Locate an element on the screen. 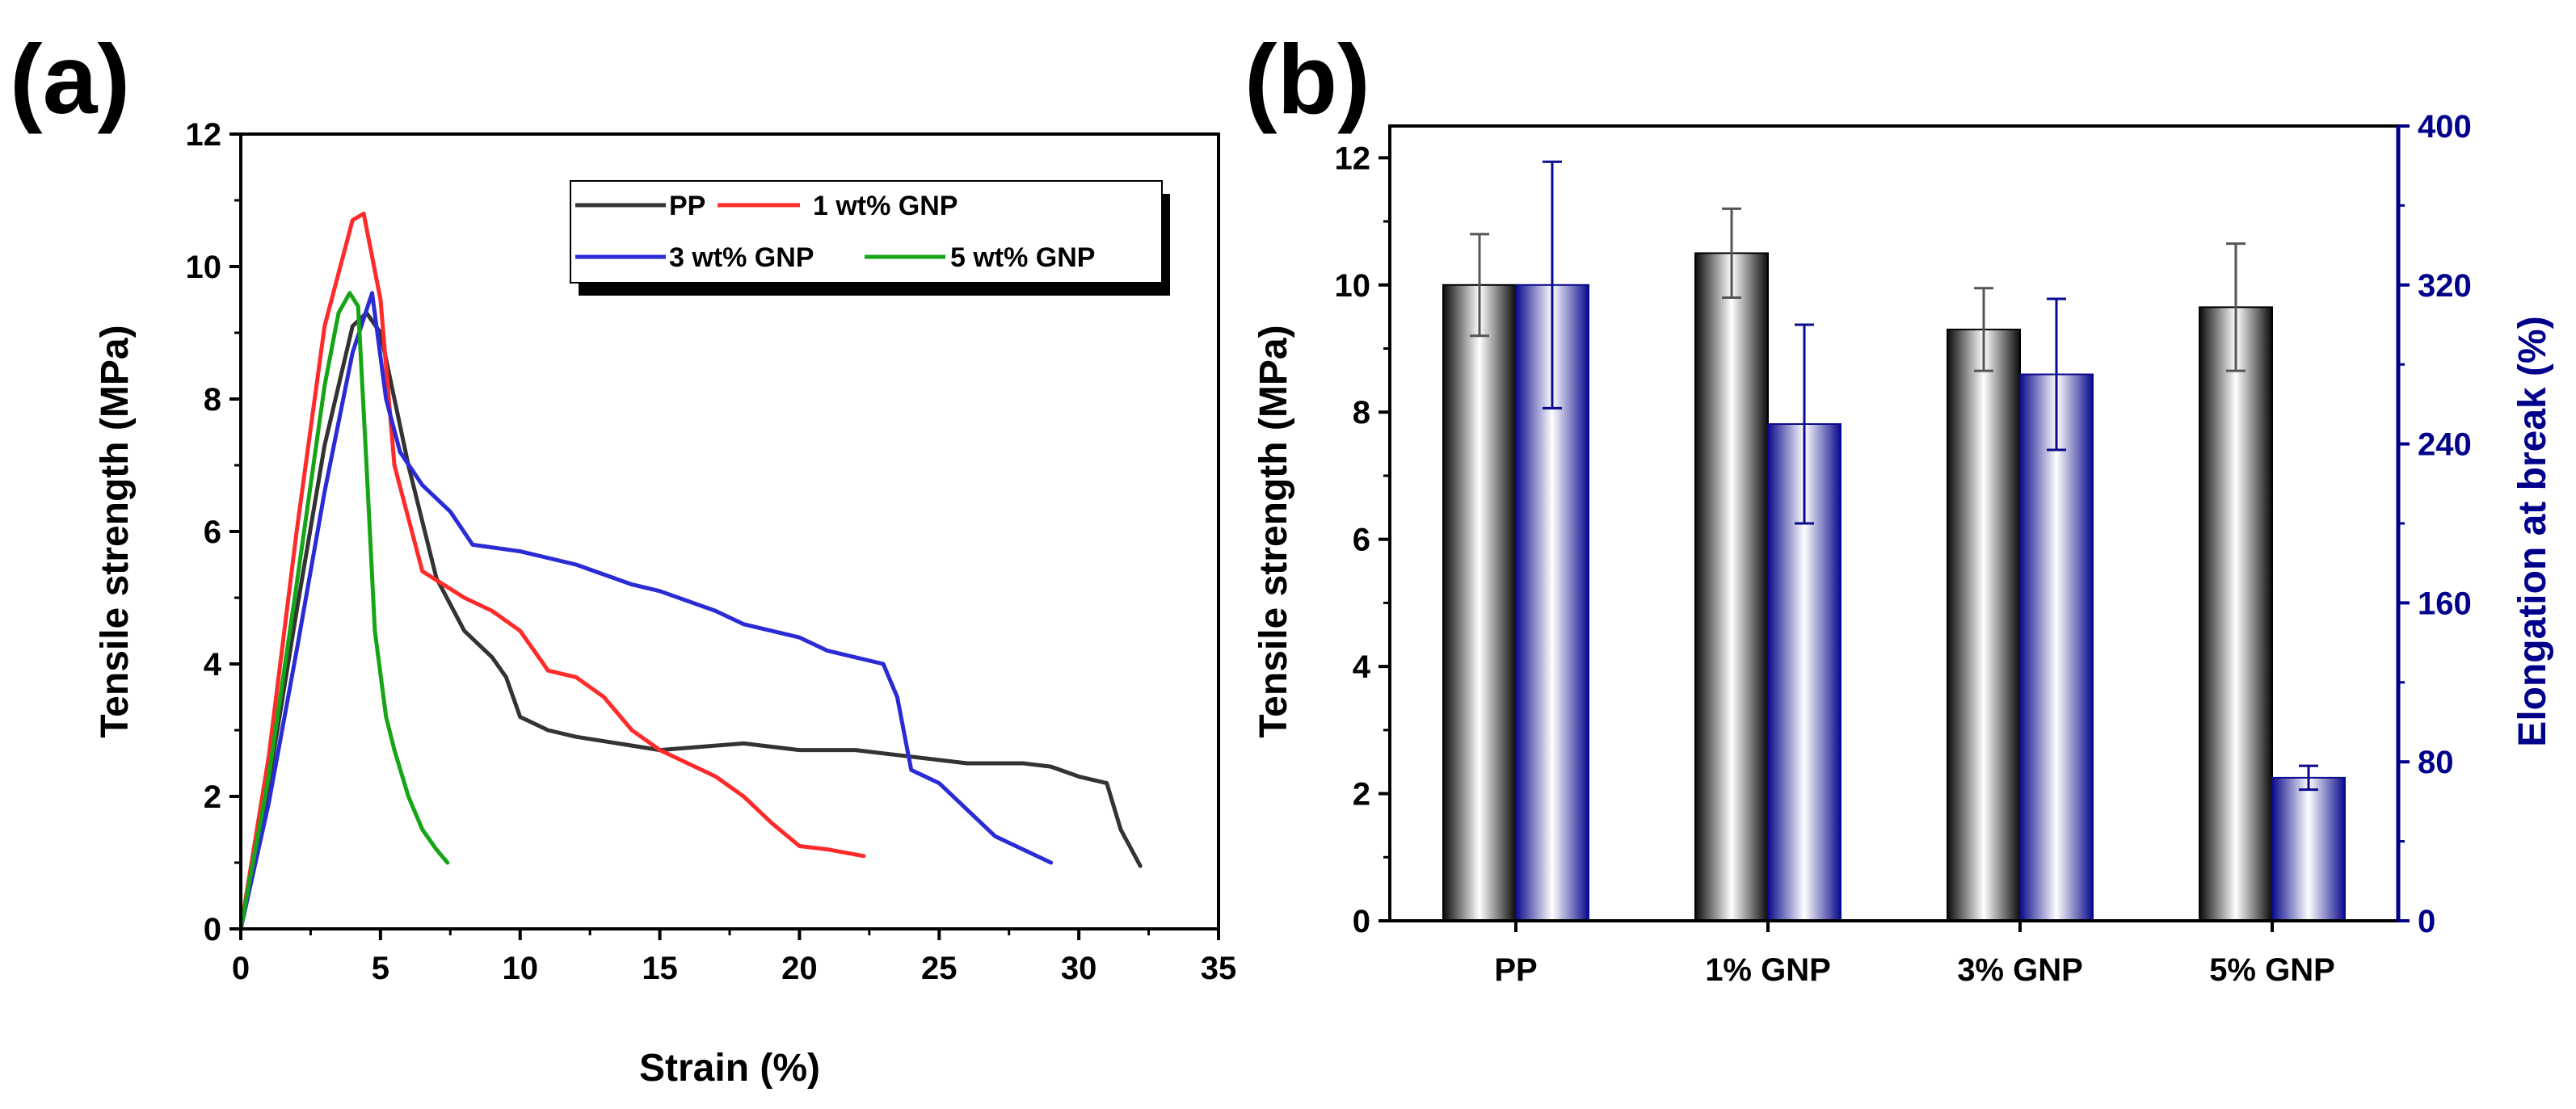  errorbar-elongation-3-gnp is located at coordinates (2056, 374).